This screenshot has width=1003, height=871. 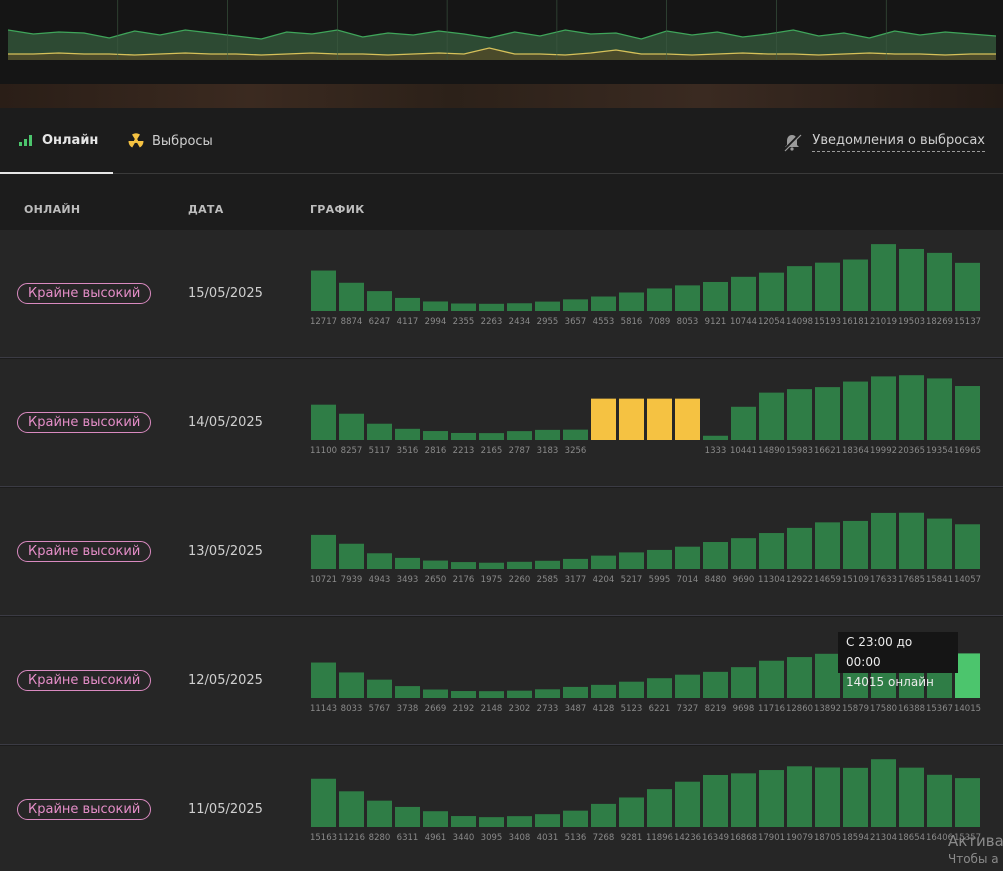 What do you see at coordinates (170, 141) in the screenshot?
I see `tab-emissions: Выбросы` at bounding box center [170, 141].